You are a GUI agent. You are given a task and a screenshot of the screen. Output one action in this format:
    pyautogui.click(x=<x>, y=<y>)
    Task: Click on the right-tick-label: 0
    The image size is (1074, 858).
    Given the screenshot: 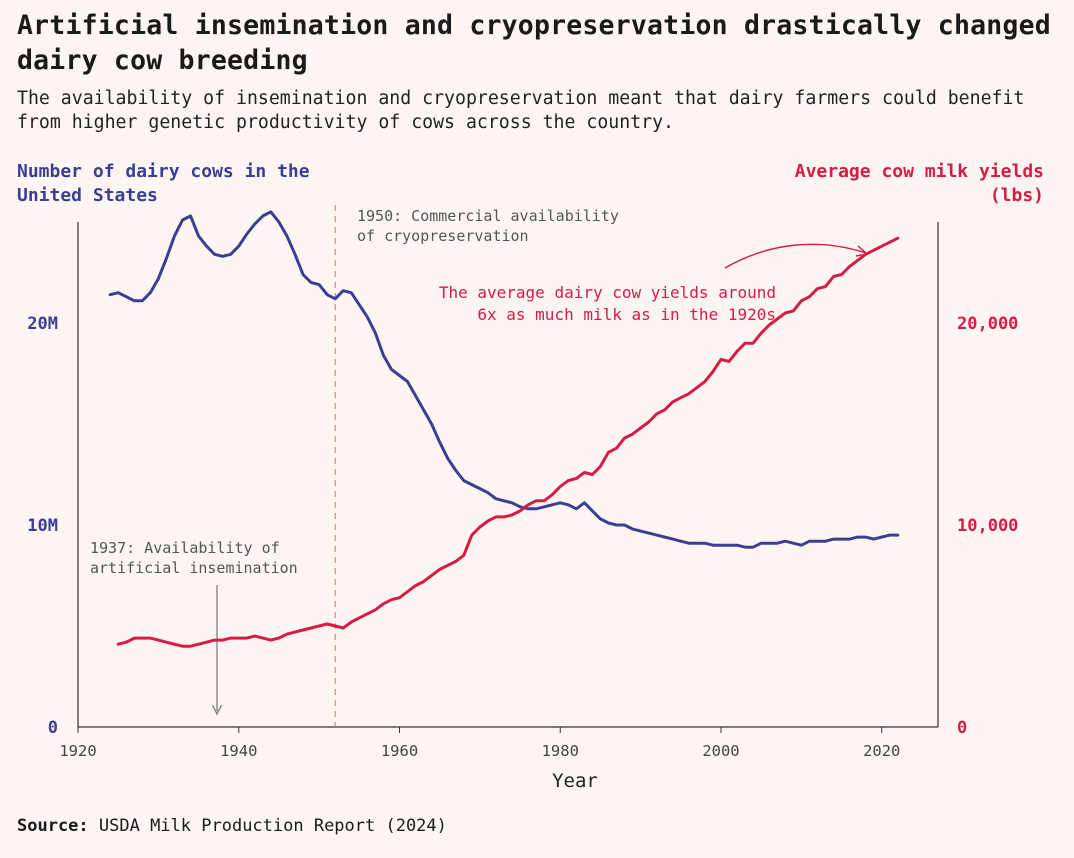 What is the action you would take?
    pyautogui.click(x=962, y=728)
    